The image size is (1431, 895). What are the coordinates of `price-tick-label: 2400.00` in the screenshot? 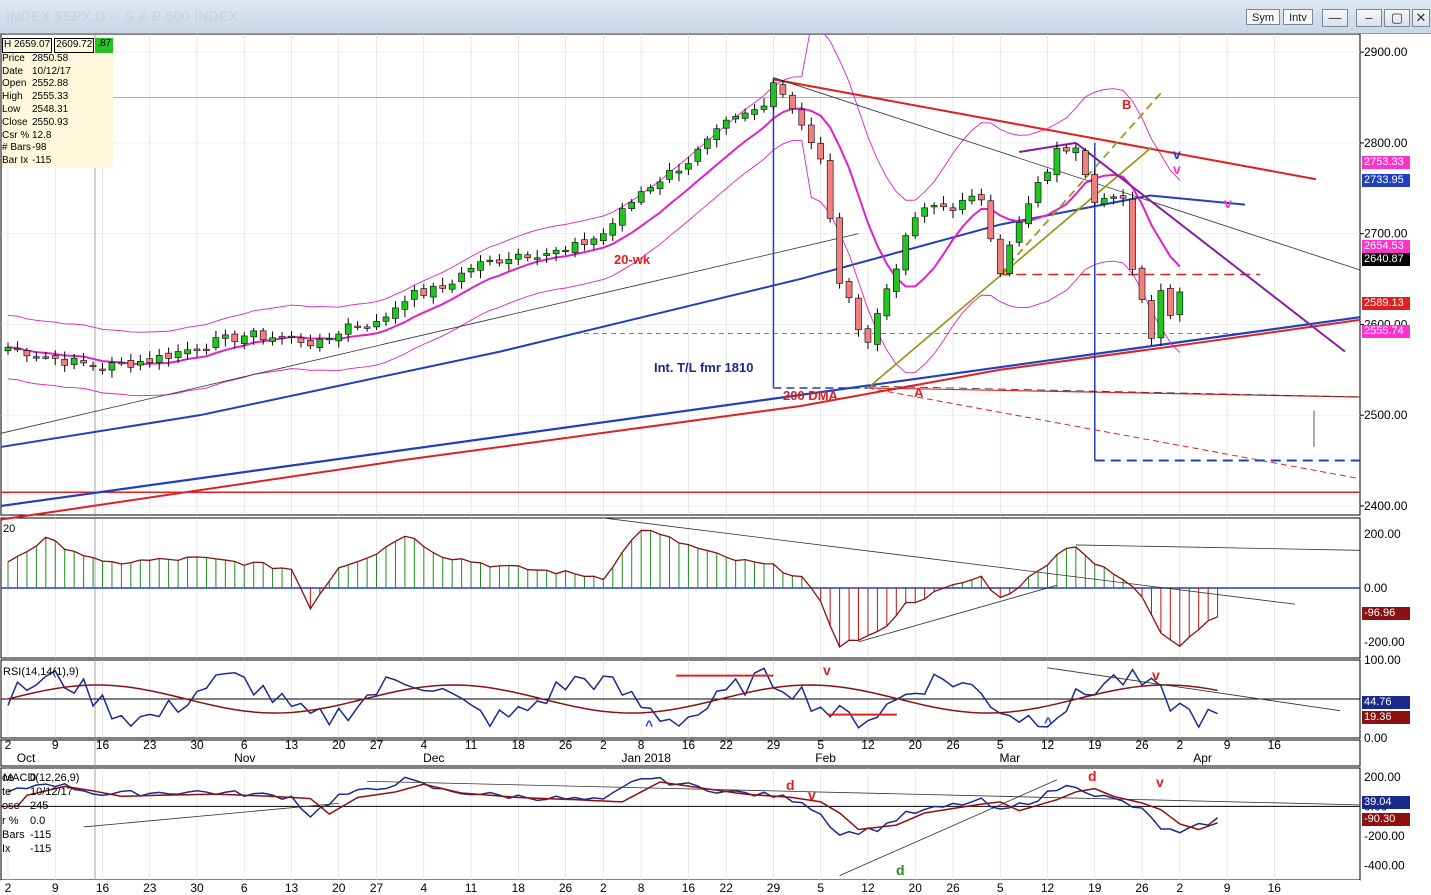 It's located at (1386, 506).